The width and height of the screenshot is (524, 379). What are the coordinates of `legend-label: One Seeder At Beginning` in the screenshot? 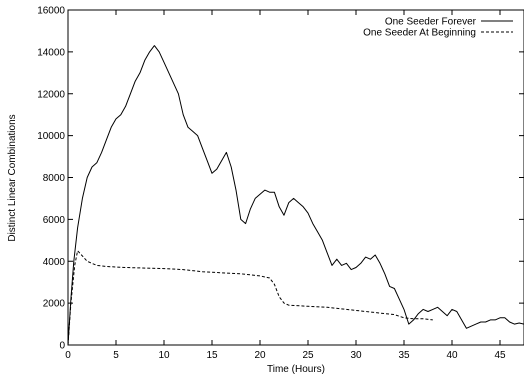 It's located at (419, 33).